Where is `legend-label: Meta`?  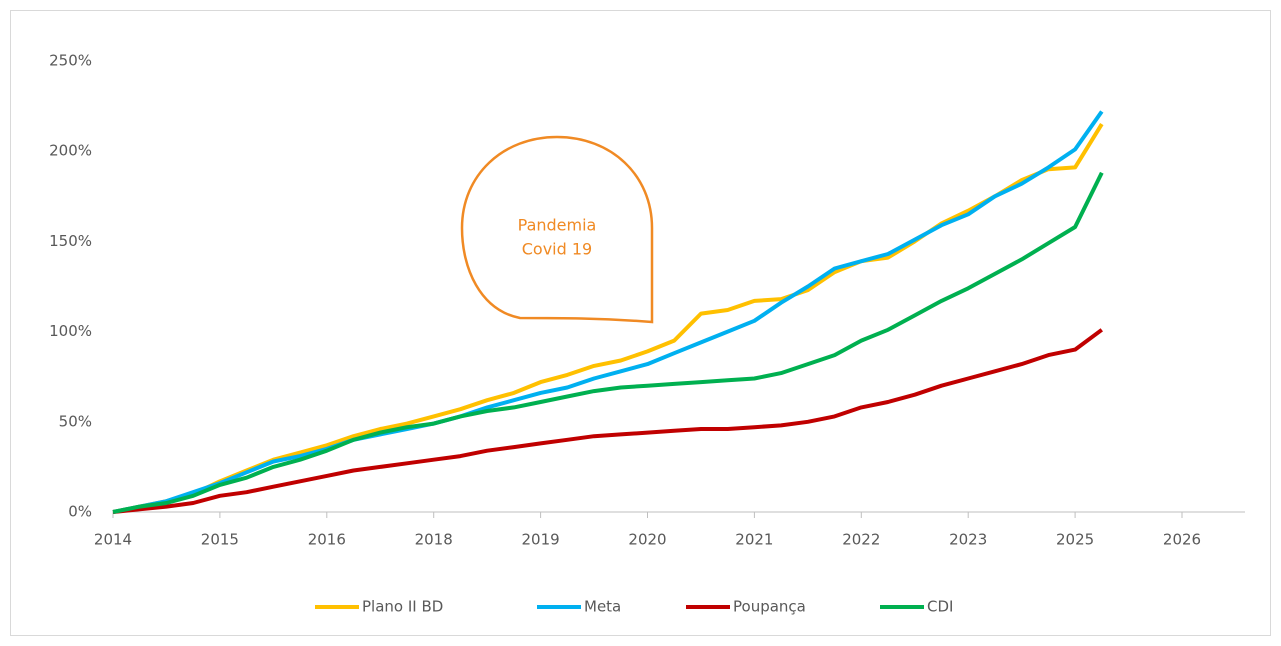 legend-label: Meta is located at coordinates (602, 607).